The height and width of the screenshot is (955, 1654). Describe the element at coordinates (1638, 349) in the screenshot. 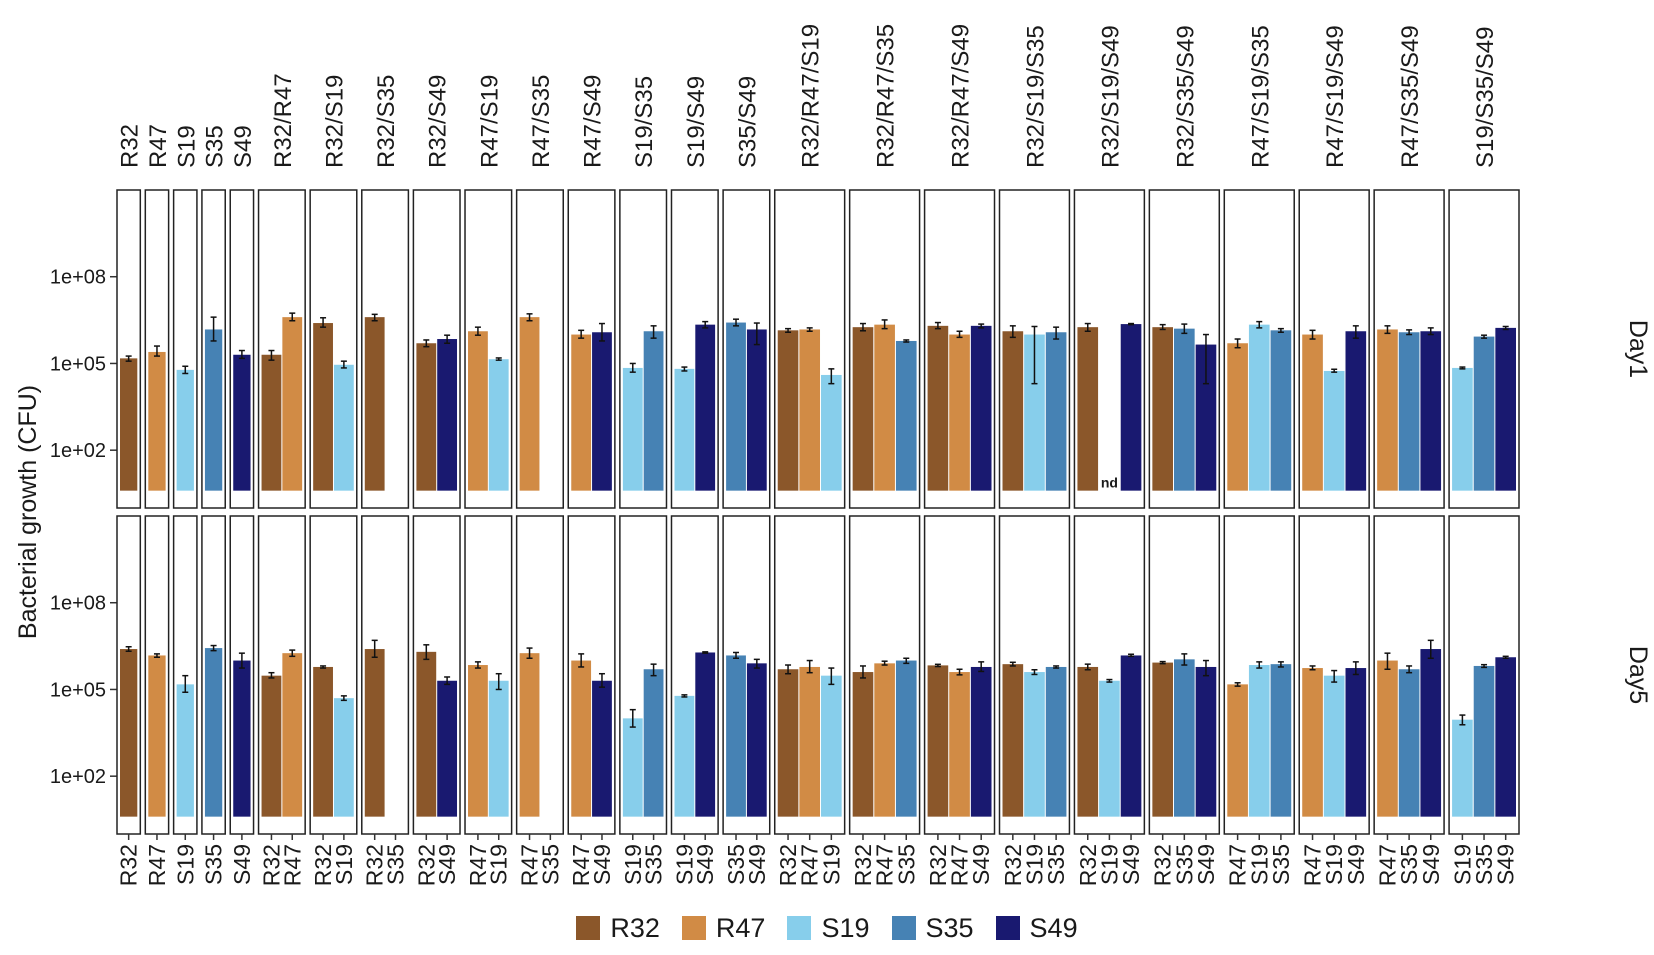

I see `row-strip-label: Day1` at that location.